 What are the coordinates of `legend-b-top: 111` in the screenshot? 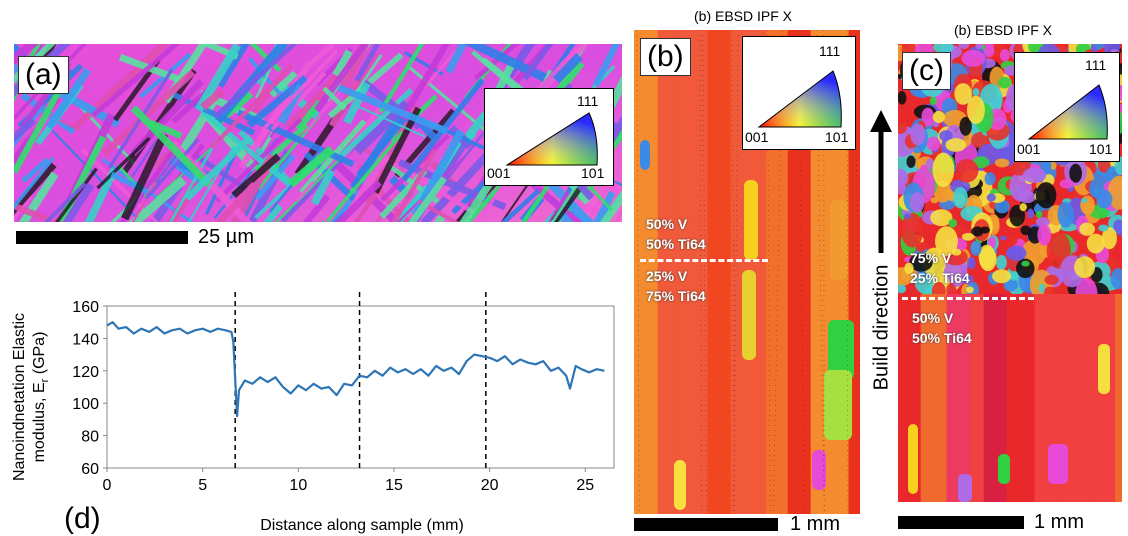 It's located at (830, 51).